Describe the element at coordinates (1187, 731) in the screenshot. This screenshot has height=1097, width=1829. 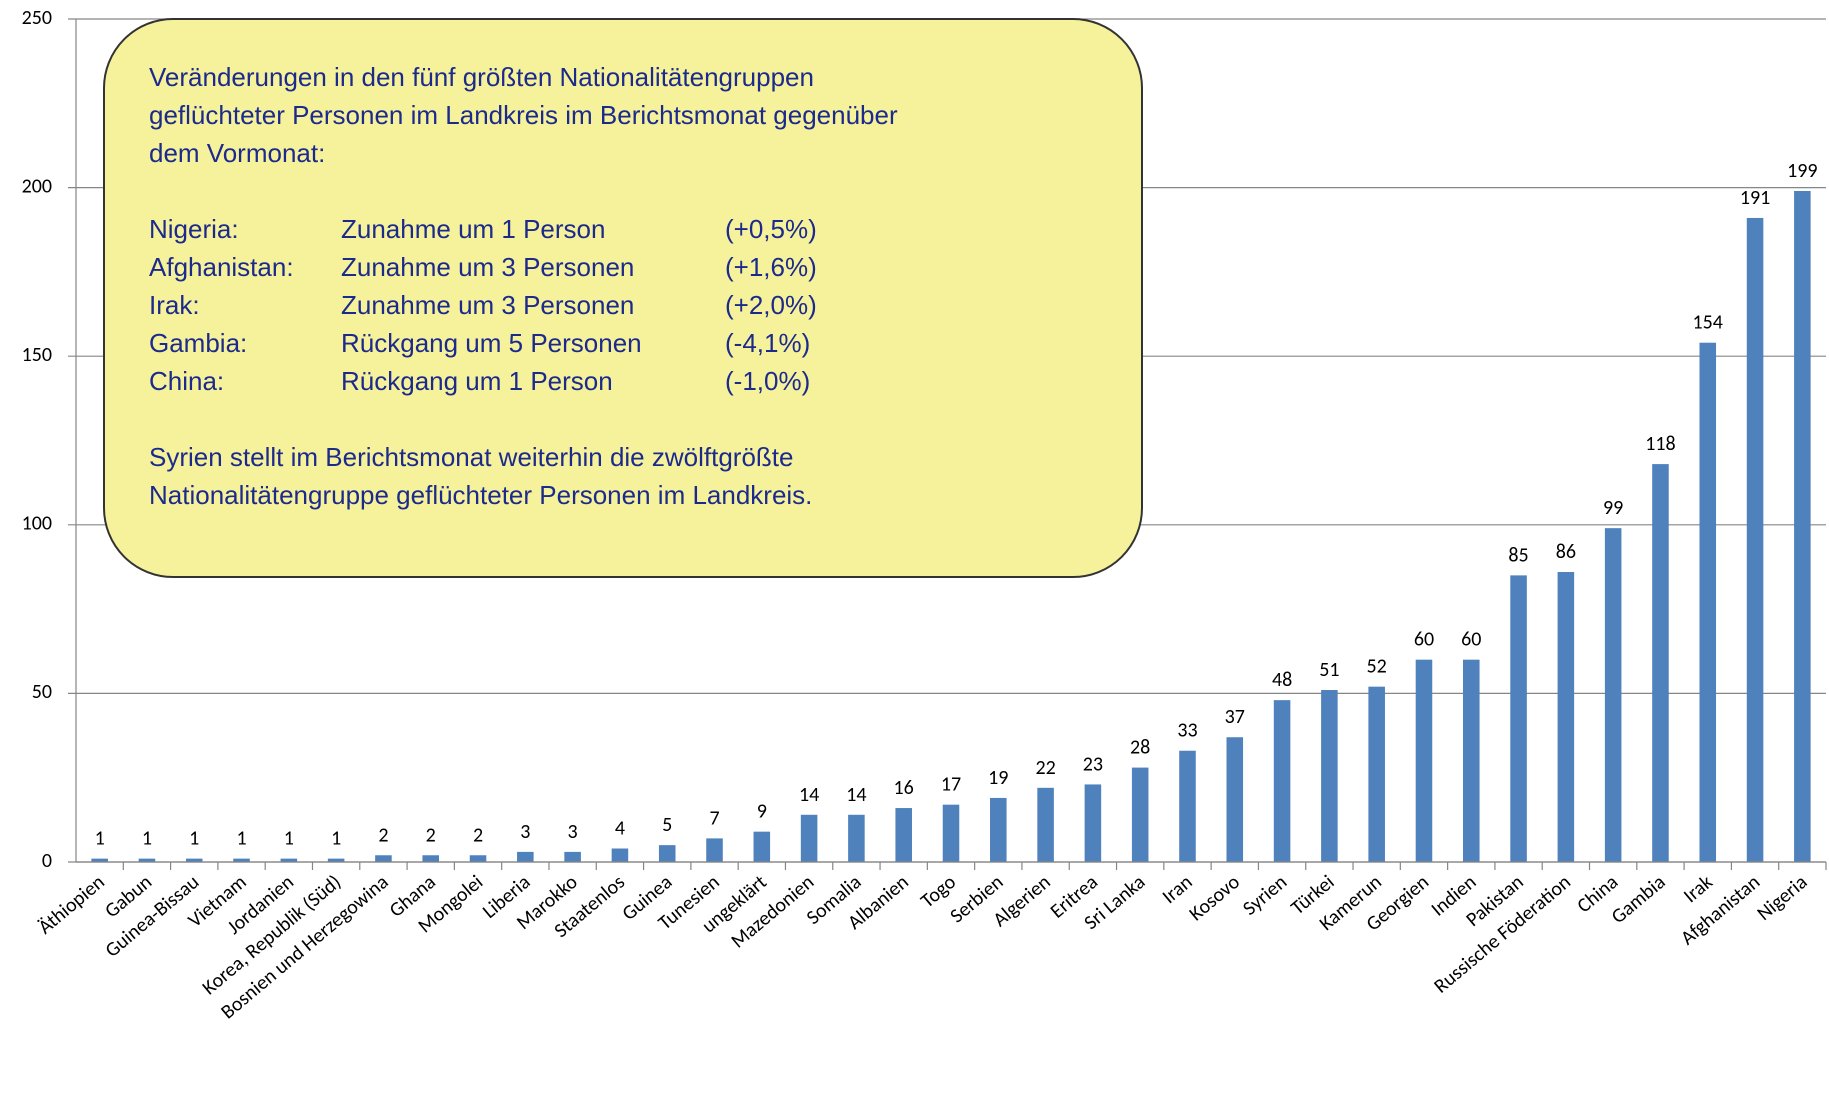
I see `value-label: 33` at that location.